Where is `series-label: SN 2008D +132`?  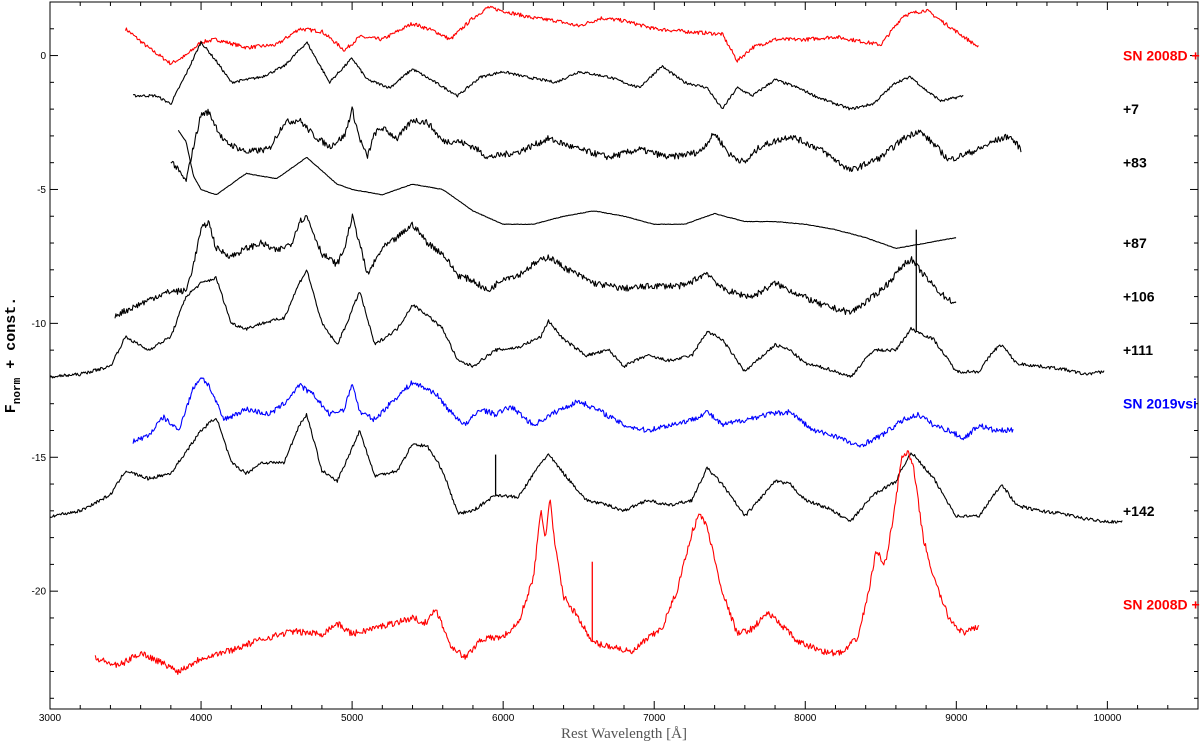 series-label: SN 2008D +132 is located at coordinates (1161, 605).